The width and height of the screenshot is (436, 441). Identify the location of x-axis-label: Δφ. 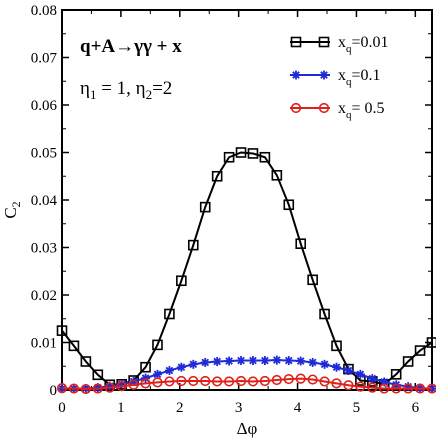
(247, 428).